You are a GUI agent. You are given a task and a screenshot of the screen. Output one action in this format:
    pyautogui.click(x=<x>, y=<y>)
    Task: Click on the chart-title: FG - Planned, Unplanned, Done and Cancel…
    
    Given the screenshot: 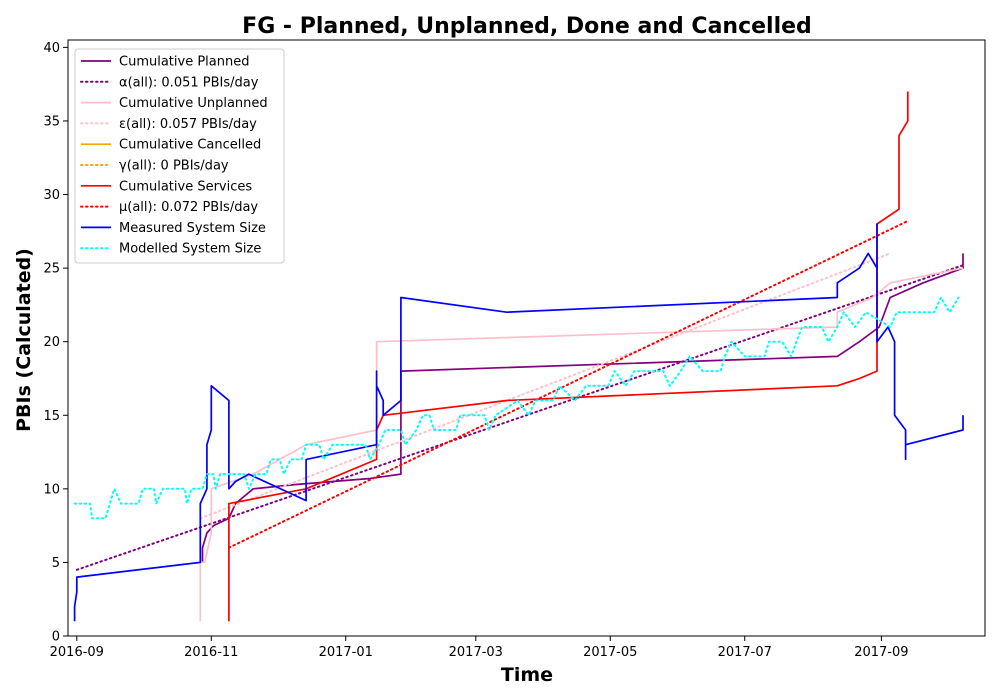 What is the action you would take?
    pyautogui.click(x=527, y=26)
    